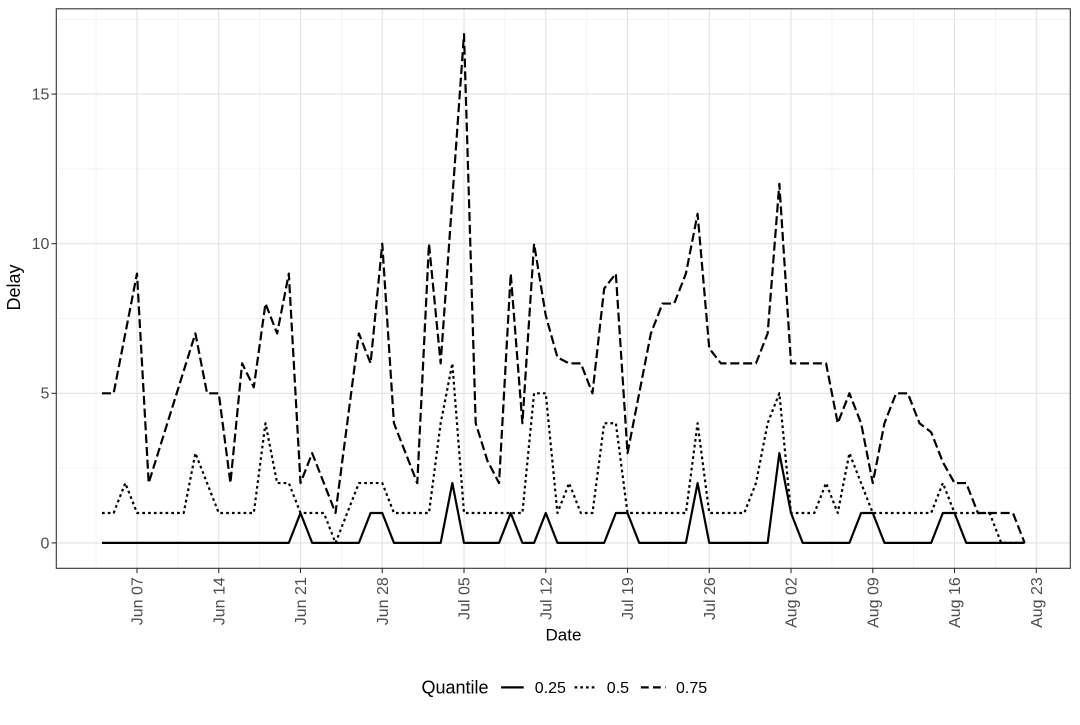  Describe the element at coordinates (44, 394) in the screenshot. I see `svg-text: 5` at that location.